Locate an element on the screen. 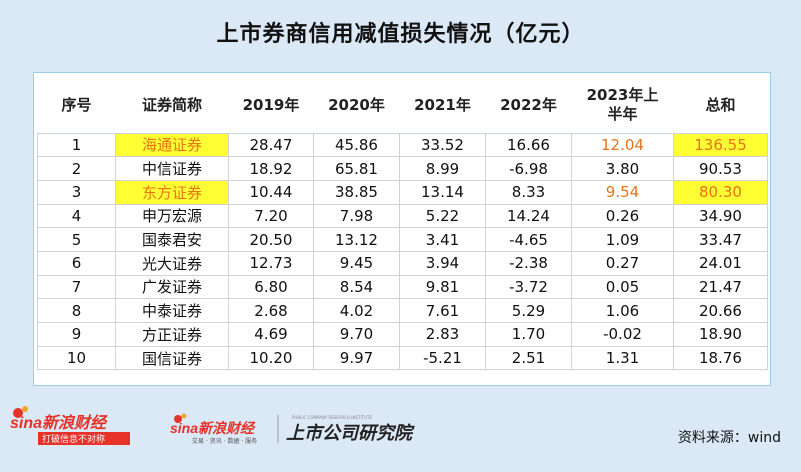 Image resolution: width=801 pixels, height=472 pixels. cell-y2021: 3.94 is located at coordinates (442, 263).